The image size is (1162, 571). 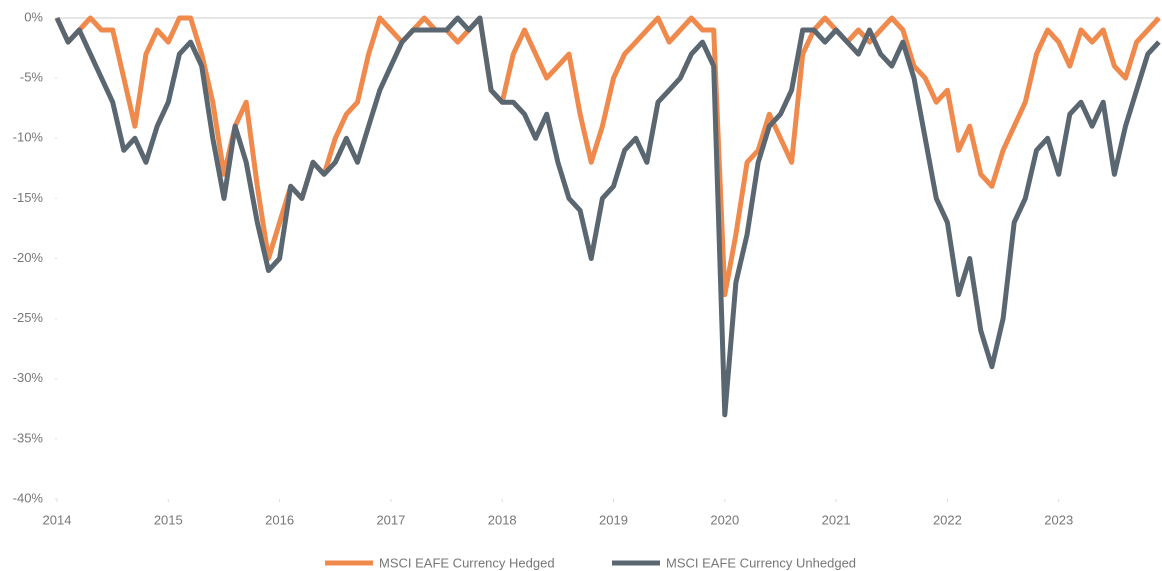 I want to click on y-tick-label: -20%, so click(x=28, y=257).